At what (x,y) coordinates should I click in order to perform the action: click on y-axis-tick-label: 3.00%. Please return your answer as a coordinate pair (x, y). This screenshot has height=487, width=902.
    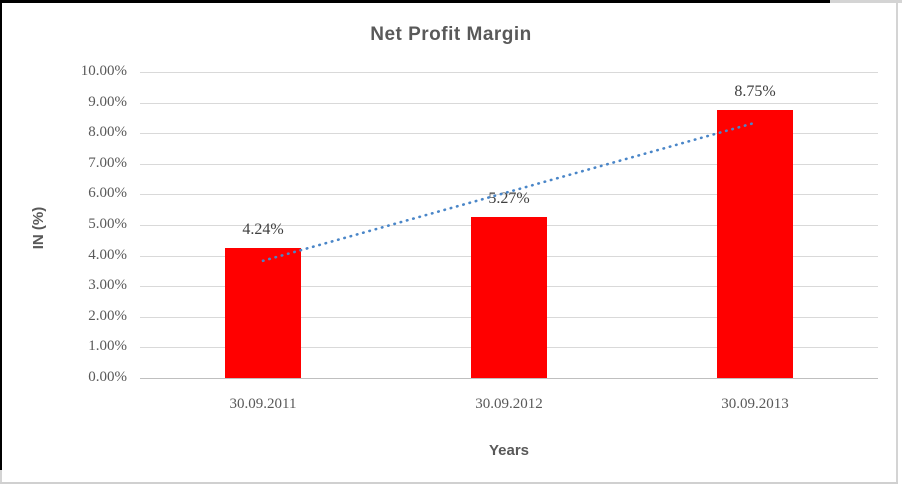
    Looking at the image, I should click on (107, 285).